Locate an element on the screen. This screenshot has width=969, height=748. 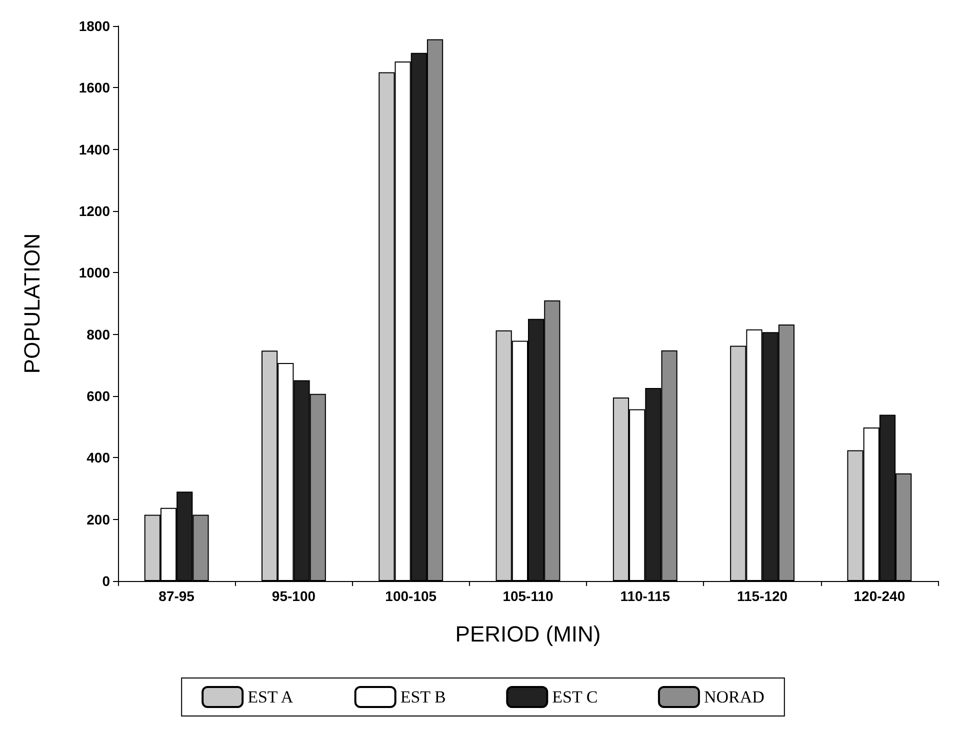
legend-label: NORAD is located at coordinates (734, 697).